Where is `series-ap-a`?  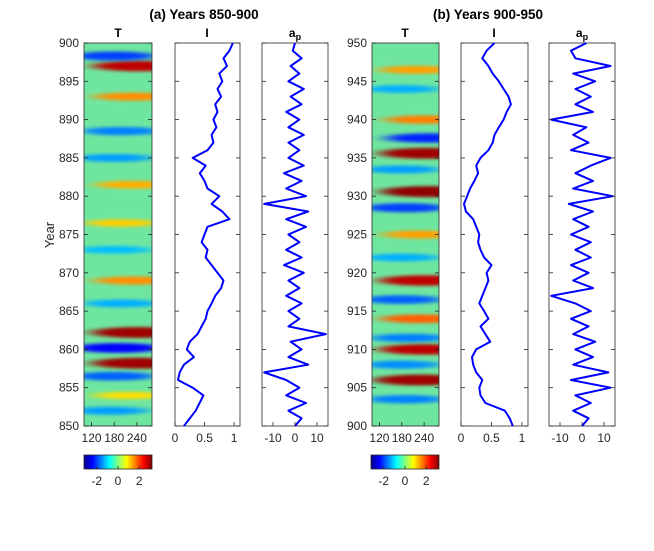 series-ap-a is located at coordinates (295, 234).